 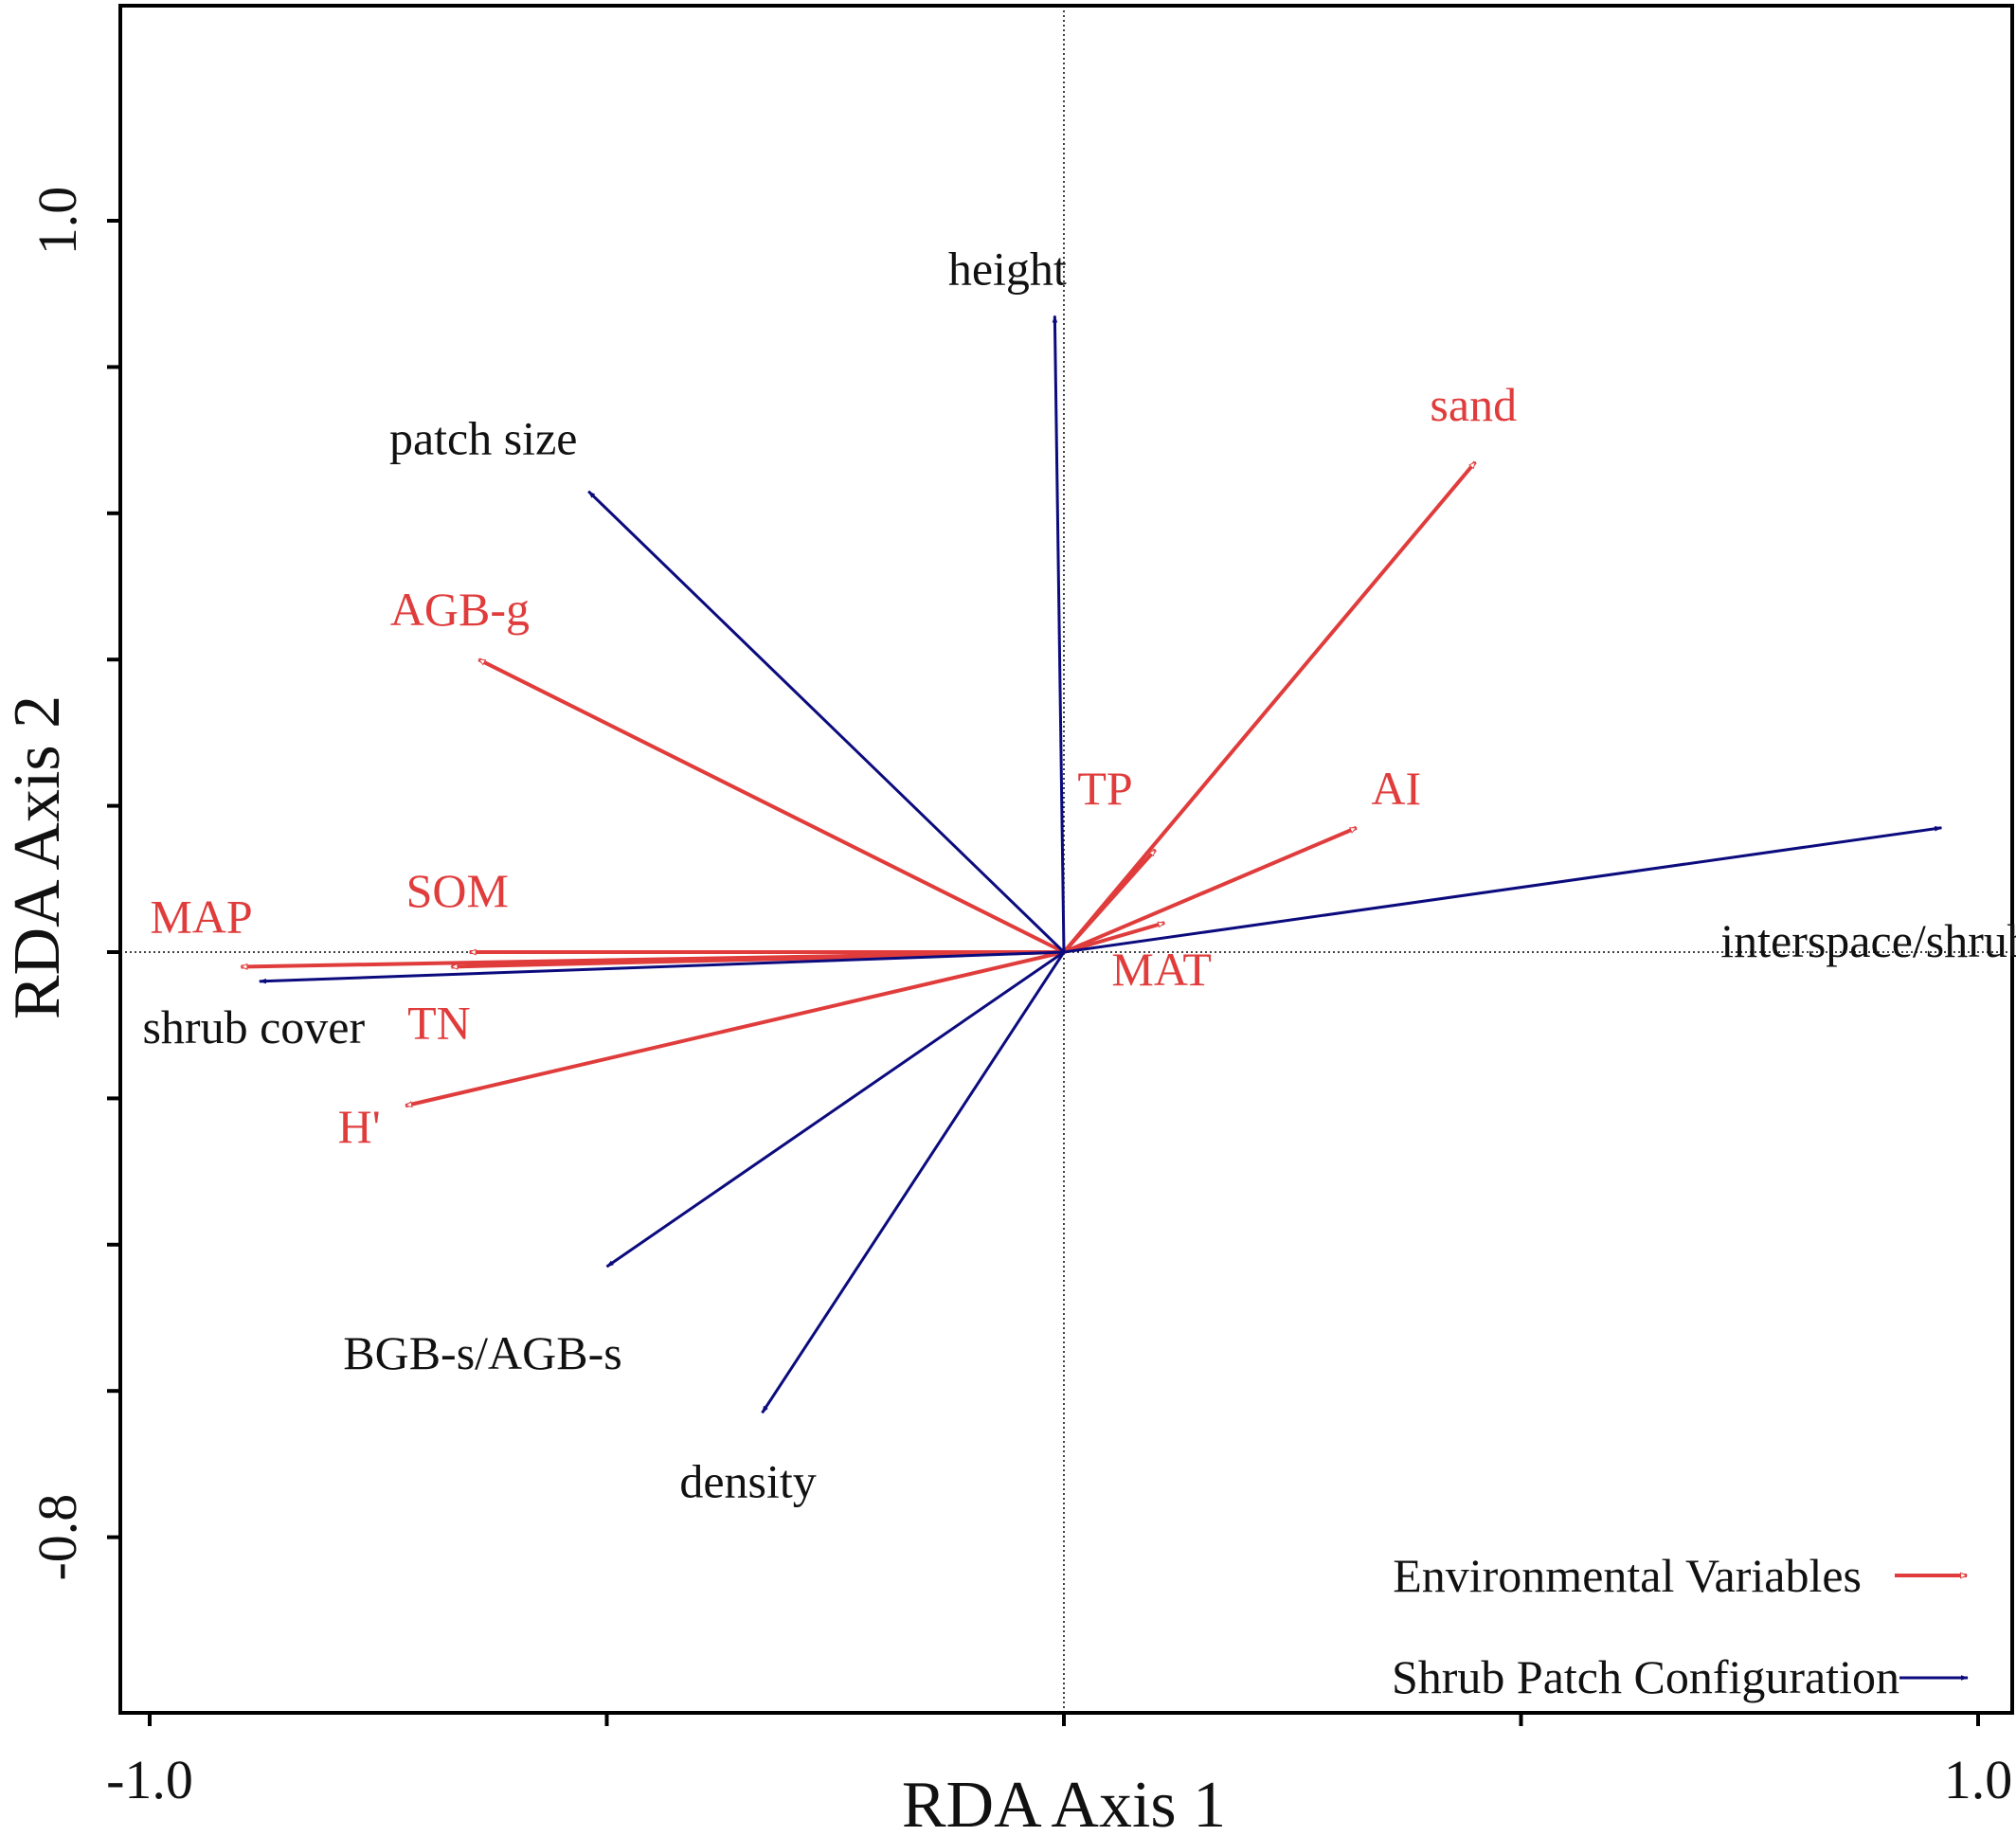 What do you see at coordinates (662, 967) in the screenshot?
I see `vector-arrow-shrub-cover` at bounding box center [662, 967].